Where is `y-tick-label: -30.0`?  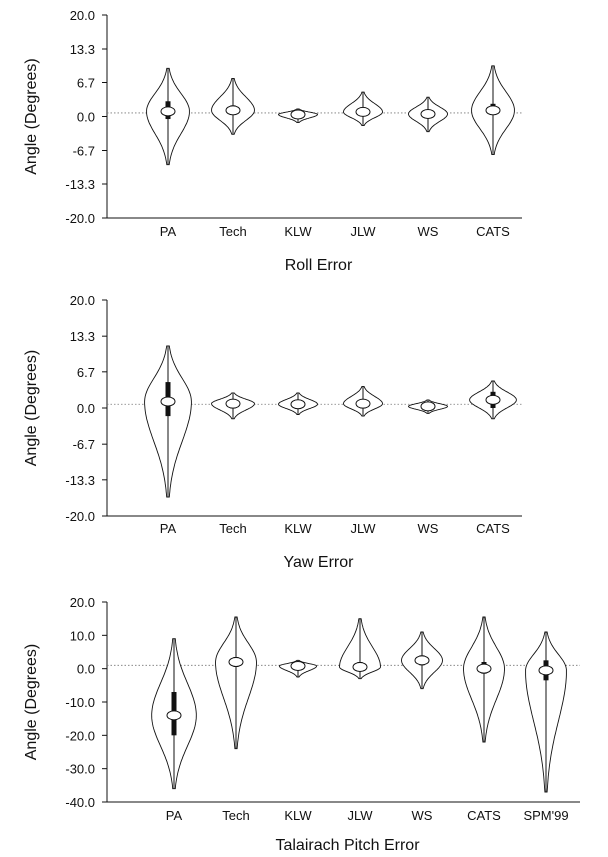 y-tick-label: -30.0 is located at coordinates (80, 769).